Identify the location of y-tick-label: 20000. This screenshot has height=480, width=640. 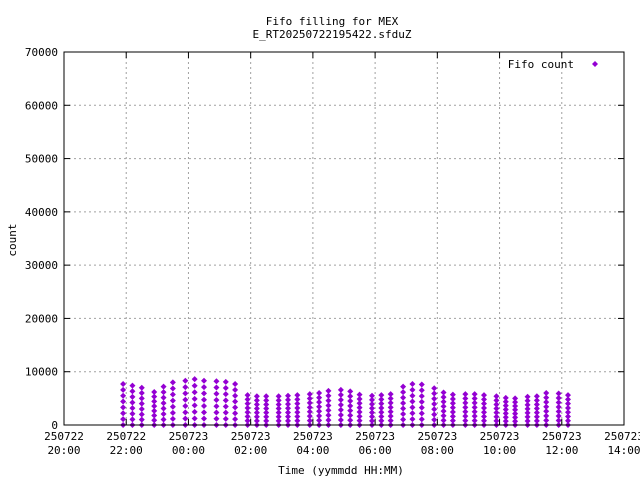
(41, 318).